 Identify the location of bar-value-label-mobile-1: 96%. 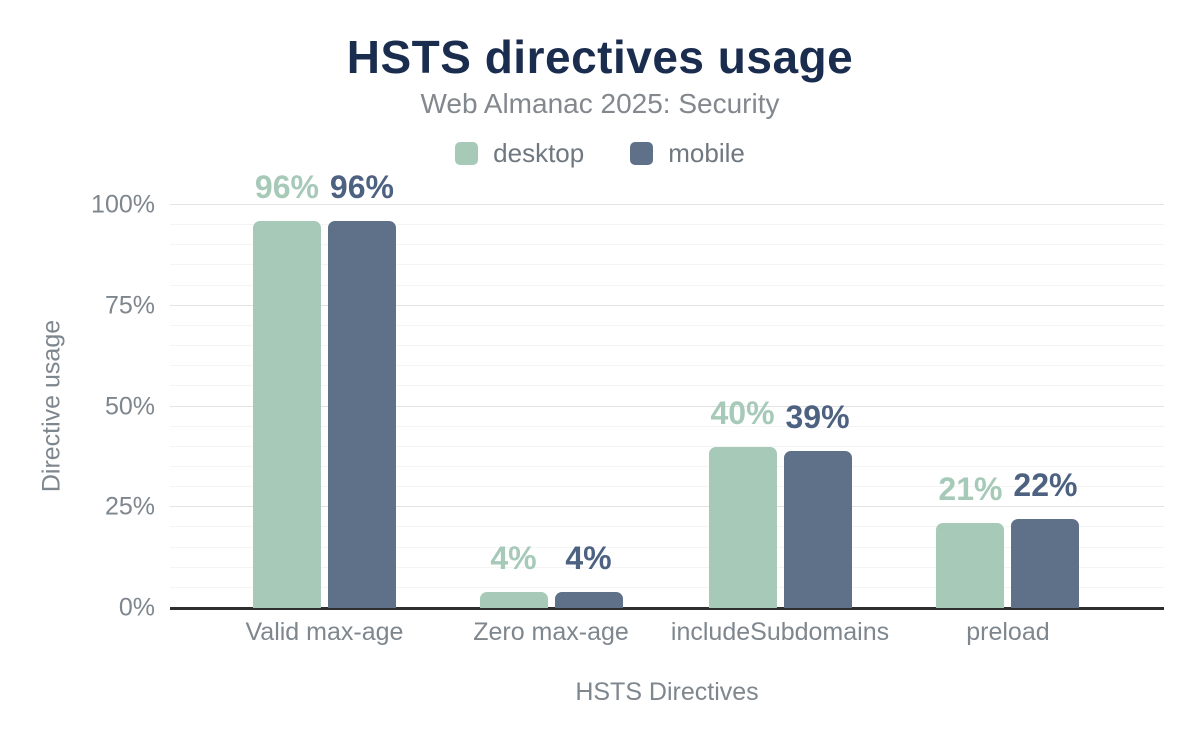
(361, 187).